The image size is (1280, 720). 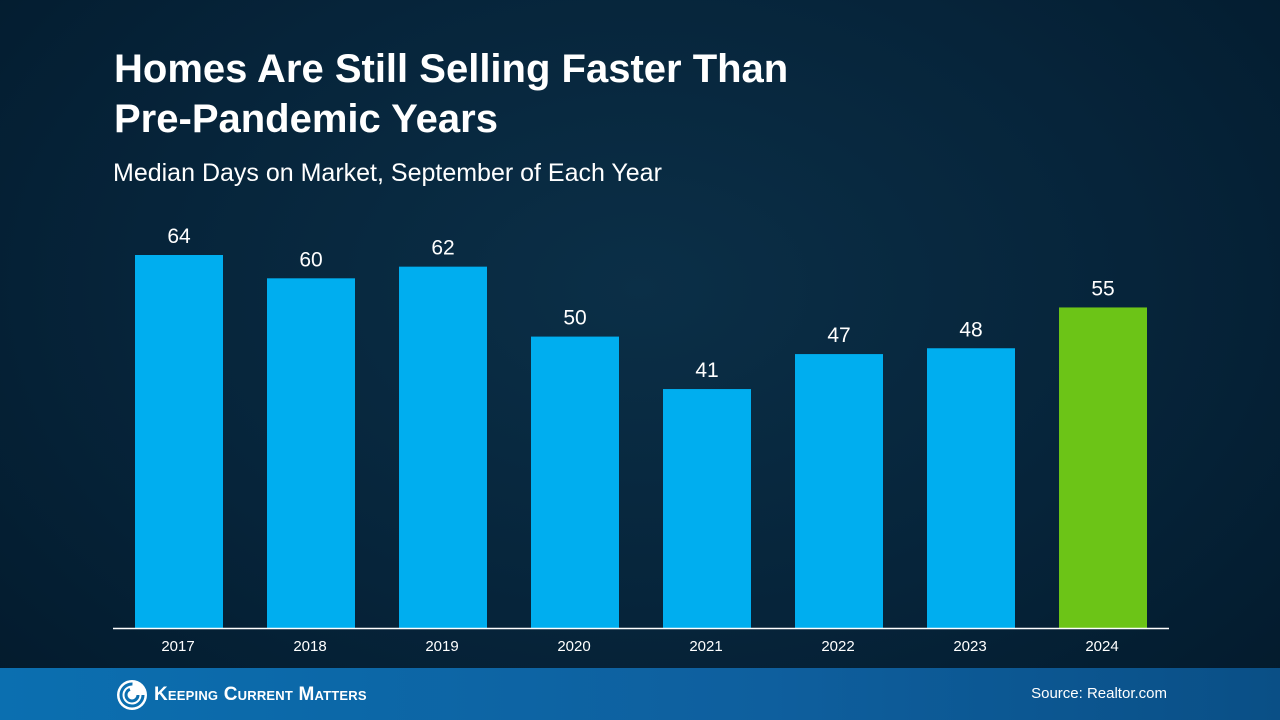 I want to click on bar-2022, so click(x=839, y=491).